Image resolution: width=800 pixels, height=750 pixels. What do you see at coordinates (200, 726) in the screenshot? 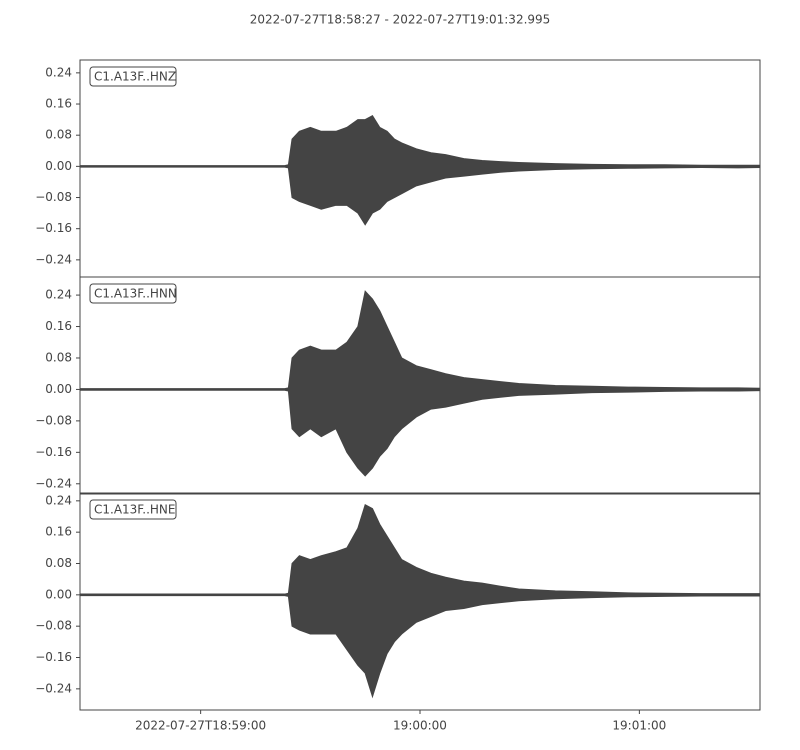
I see `x-tick-label: 2022-07-27T18:59:00` at bounding box center [200, 726].